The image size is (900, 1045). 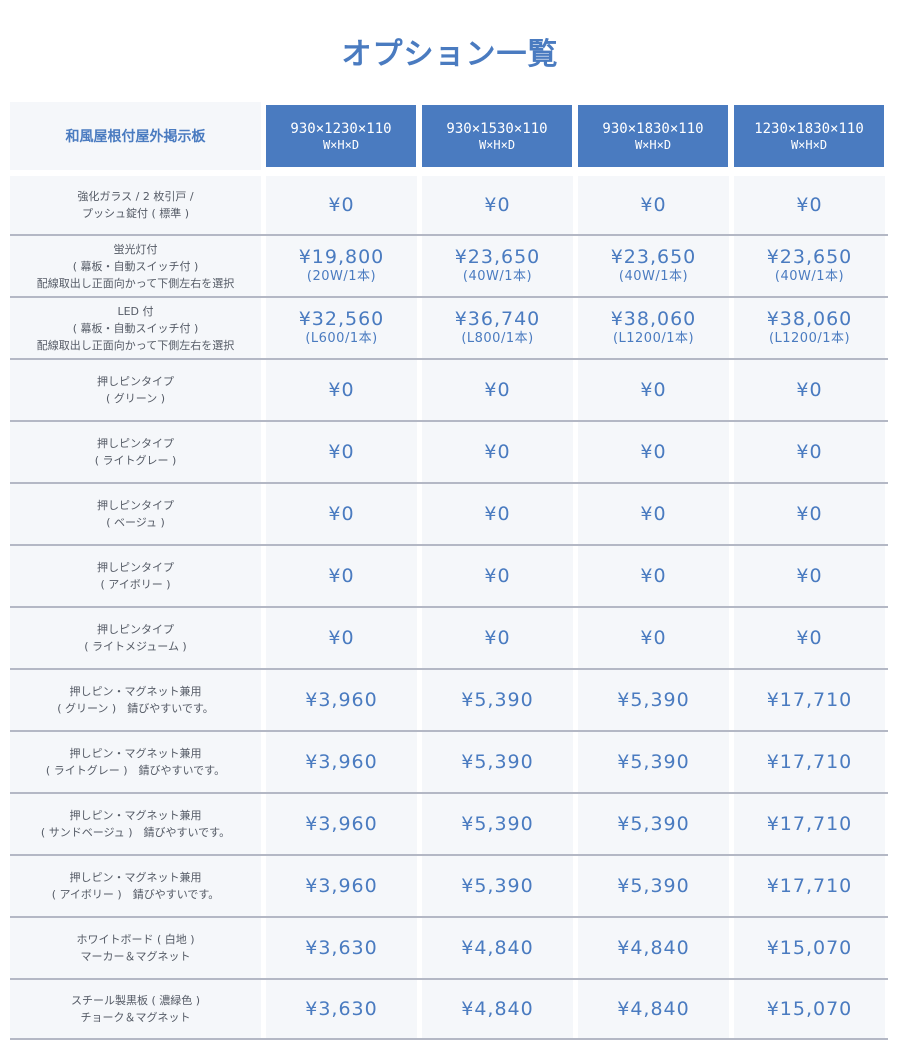 What do you see at coordinates (341, 136) in the screenshot?
I see `header-size-column: 930×1230×110 W×H×D` at bounding box center [341, 136].